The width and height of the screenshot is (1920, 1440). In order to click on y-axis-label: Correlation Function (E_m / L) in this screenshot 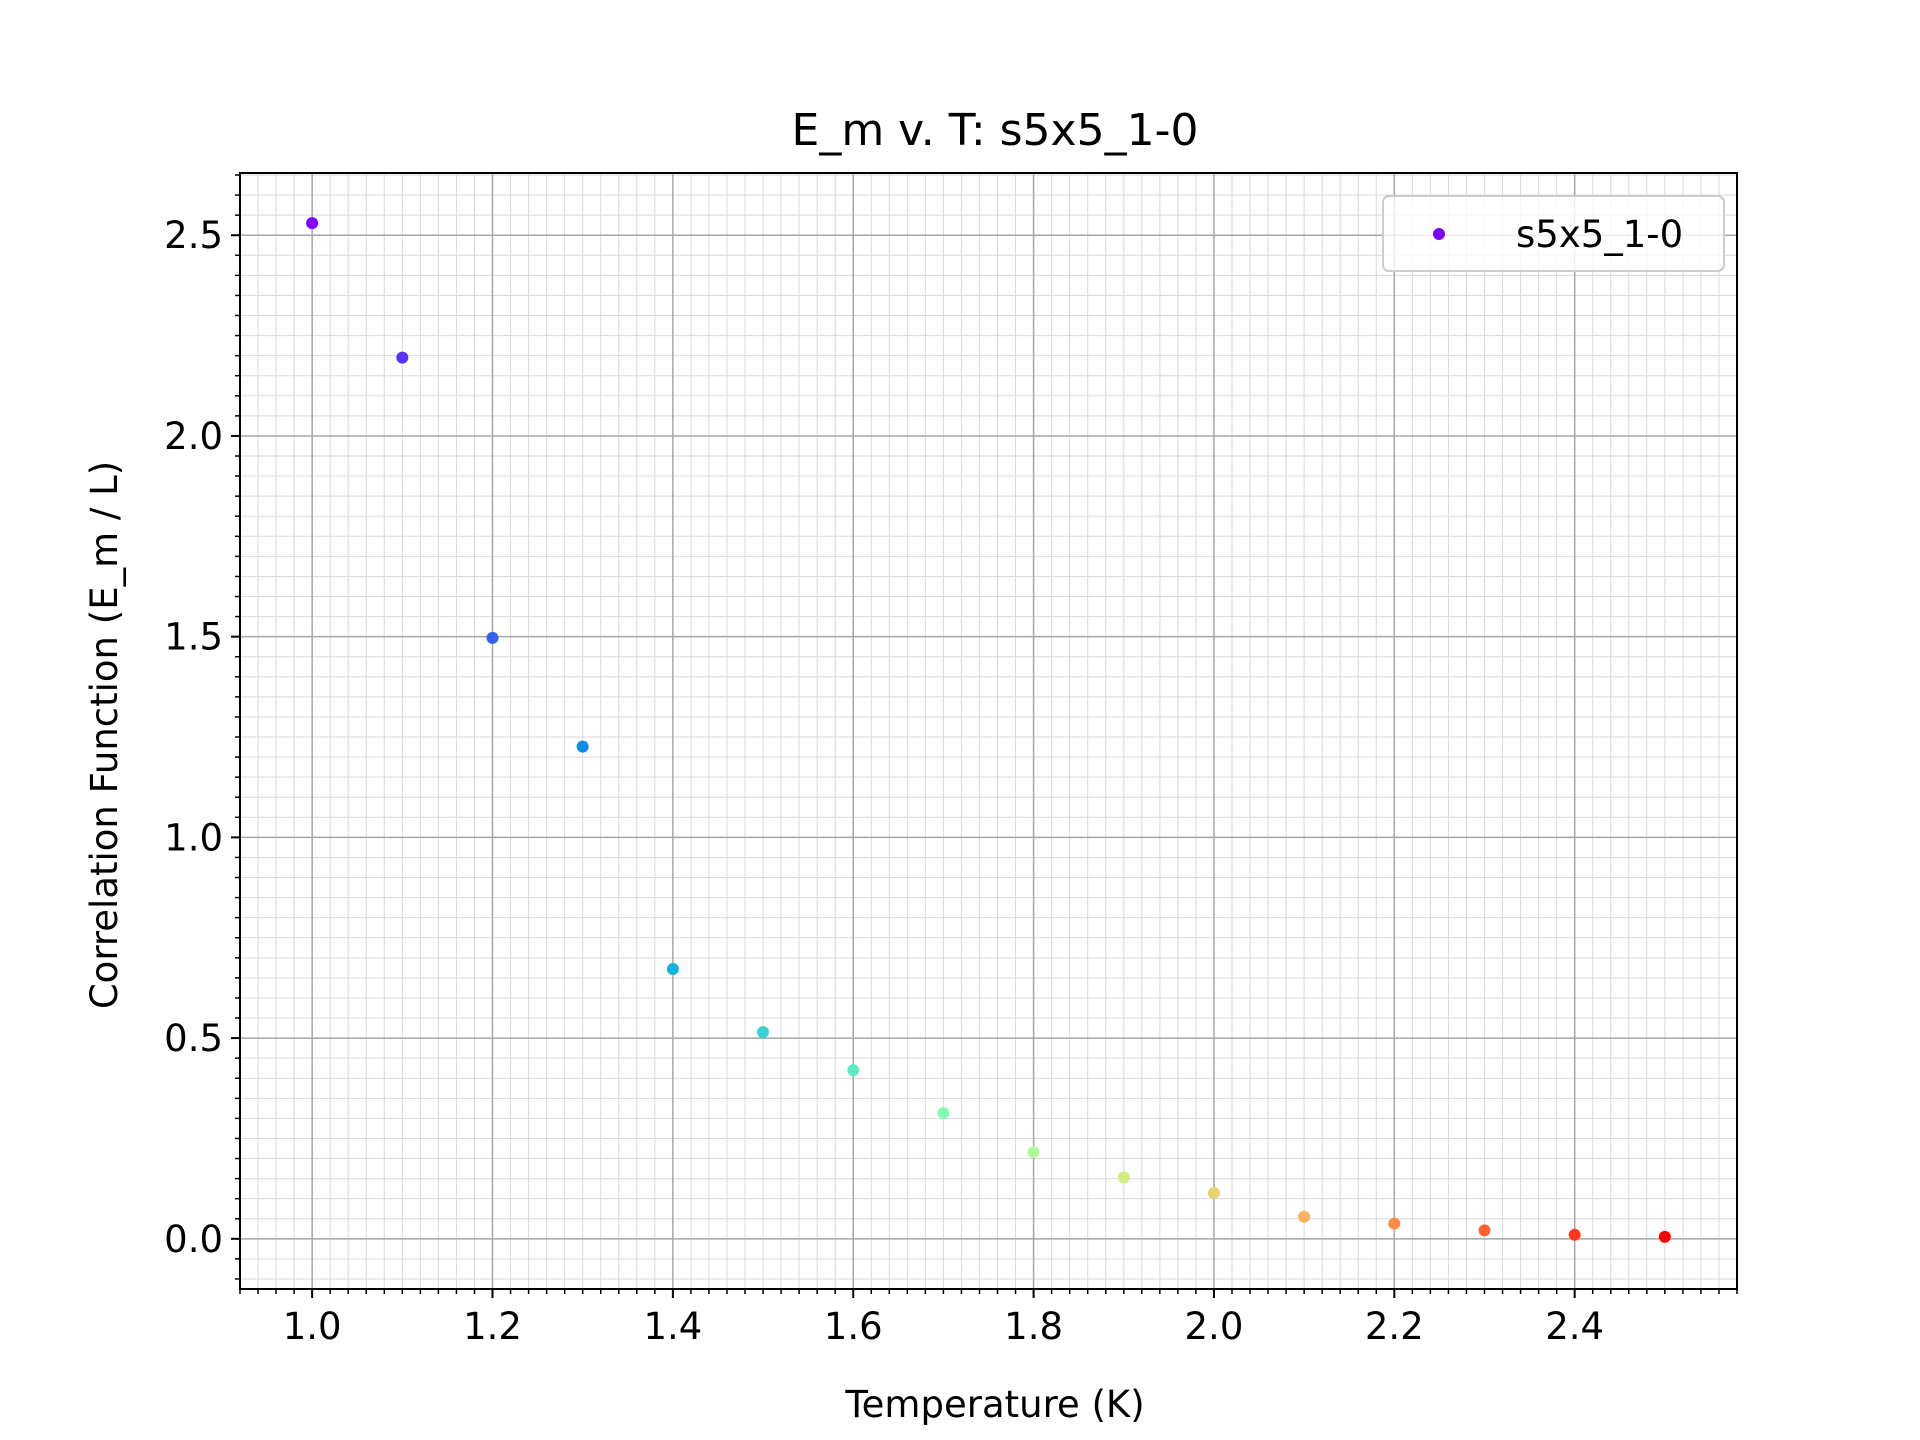, I will do `click(104, 735)`.